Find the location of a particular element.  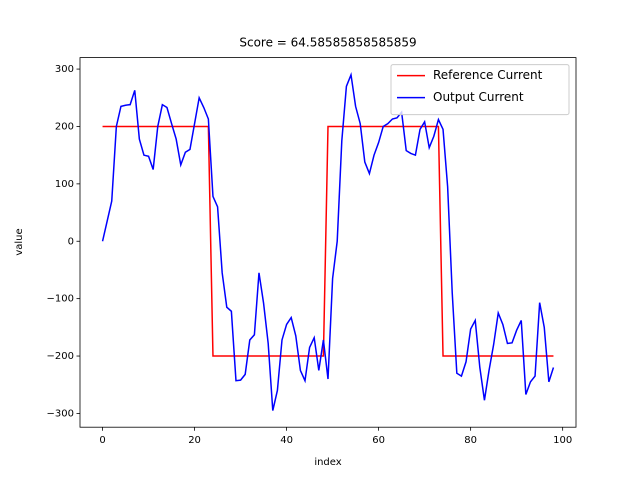

y-tick-label: 100 is located at coordinates (64, 184).